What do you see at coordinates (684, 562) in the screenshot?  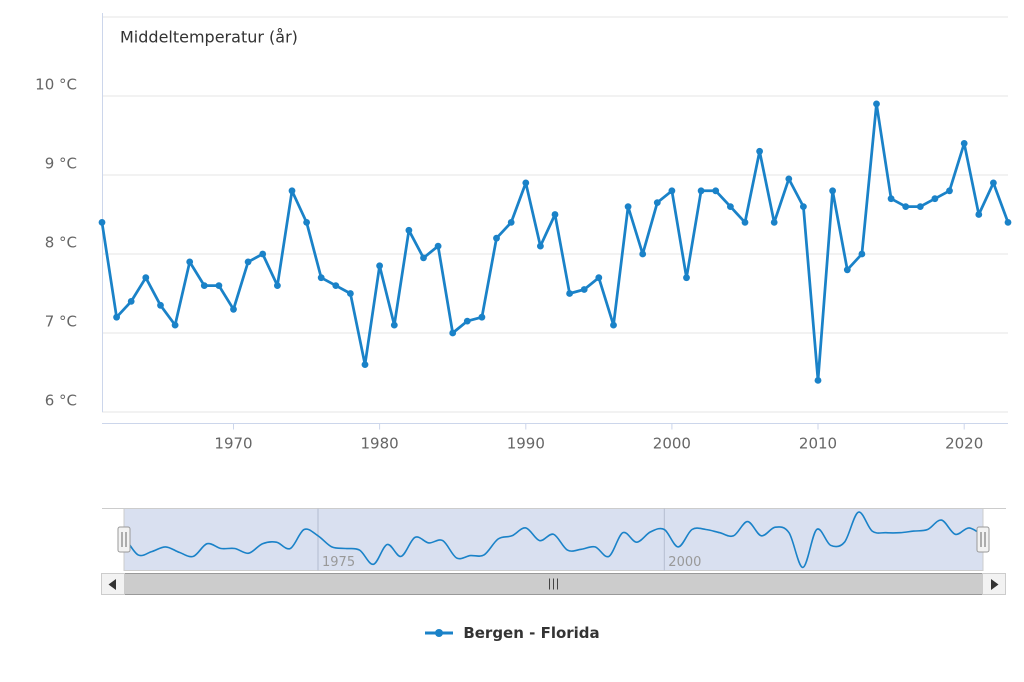 I see `navigator-axis-label: 2000` at bounding box center [684, 562].